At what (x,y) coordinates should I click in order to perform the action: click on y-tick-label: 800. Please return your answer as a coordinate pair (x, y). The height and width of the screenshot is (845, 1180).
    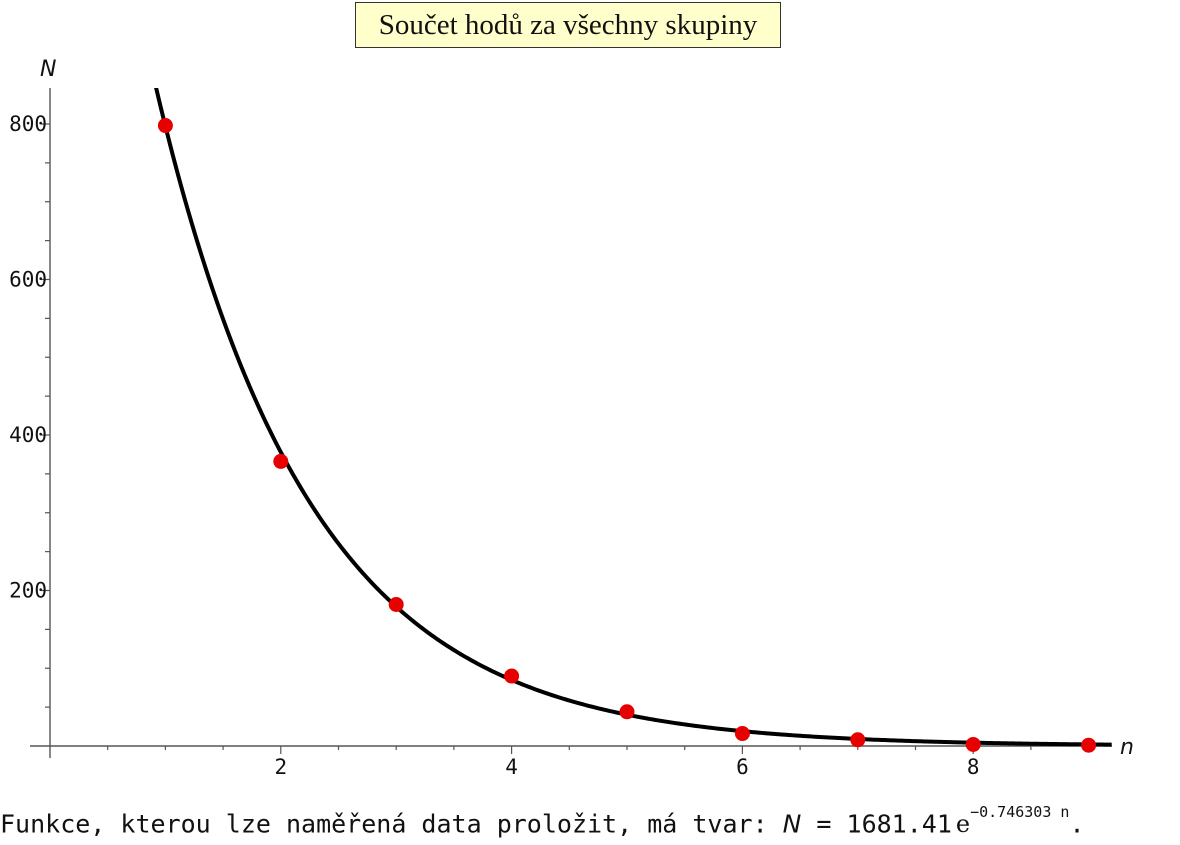
    Looking at the image, I should click on (28, 124).